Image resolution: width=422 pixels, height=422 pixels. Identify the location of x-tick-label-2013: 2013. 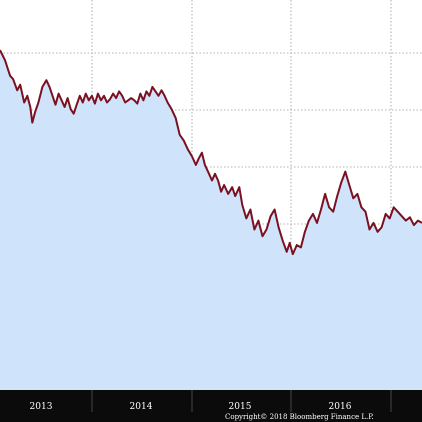
(41, 407).